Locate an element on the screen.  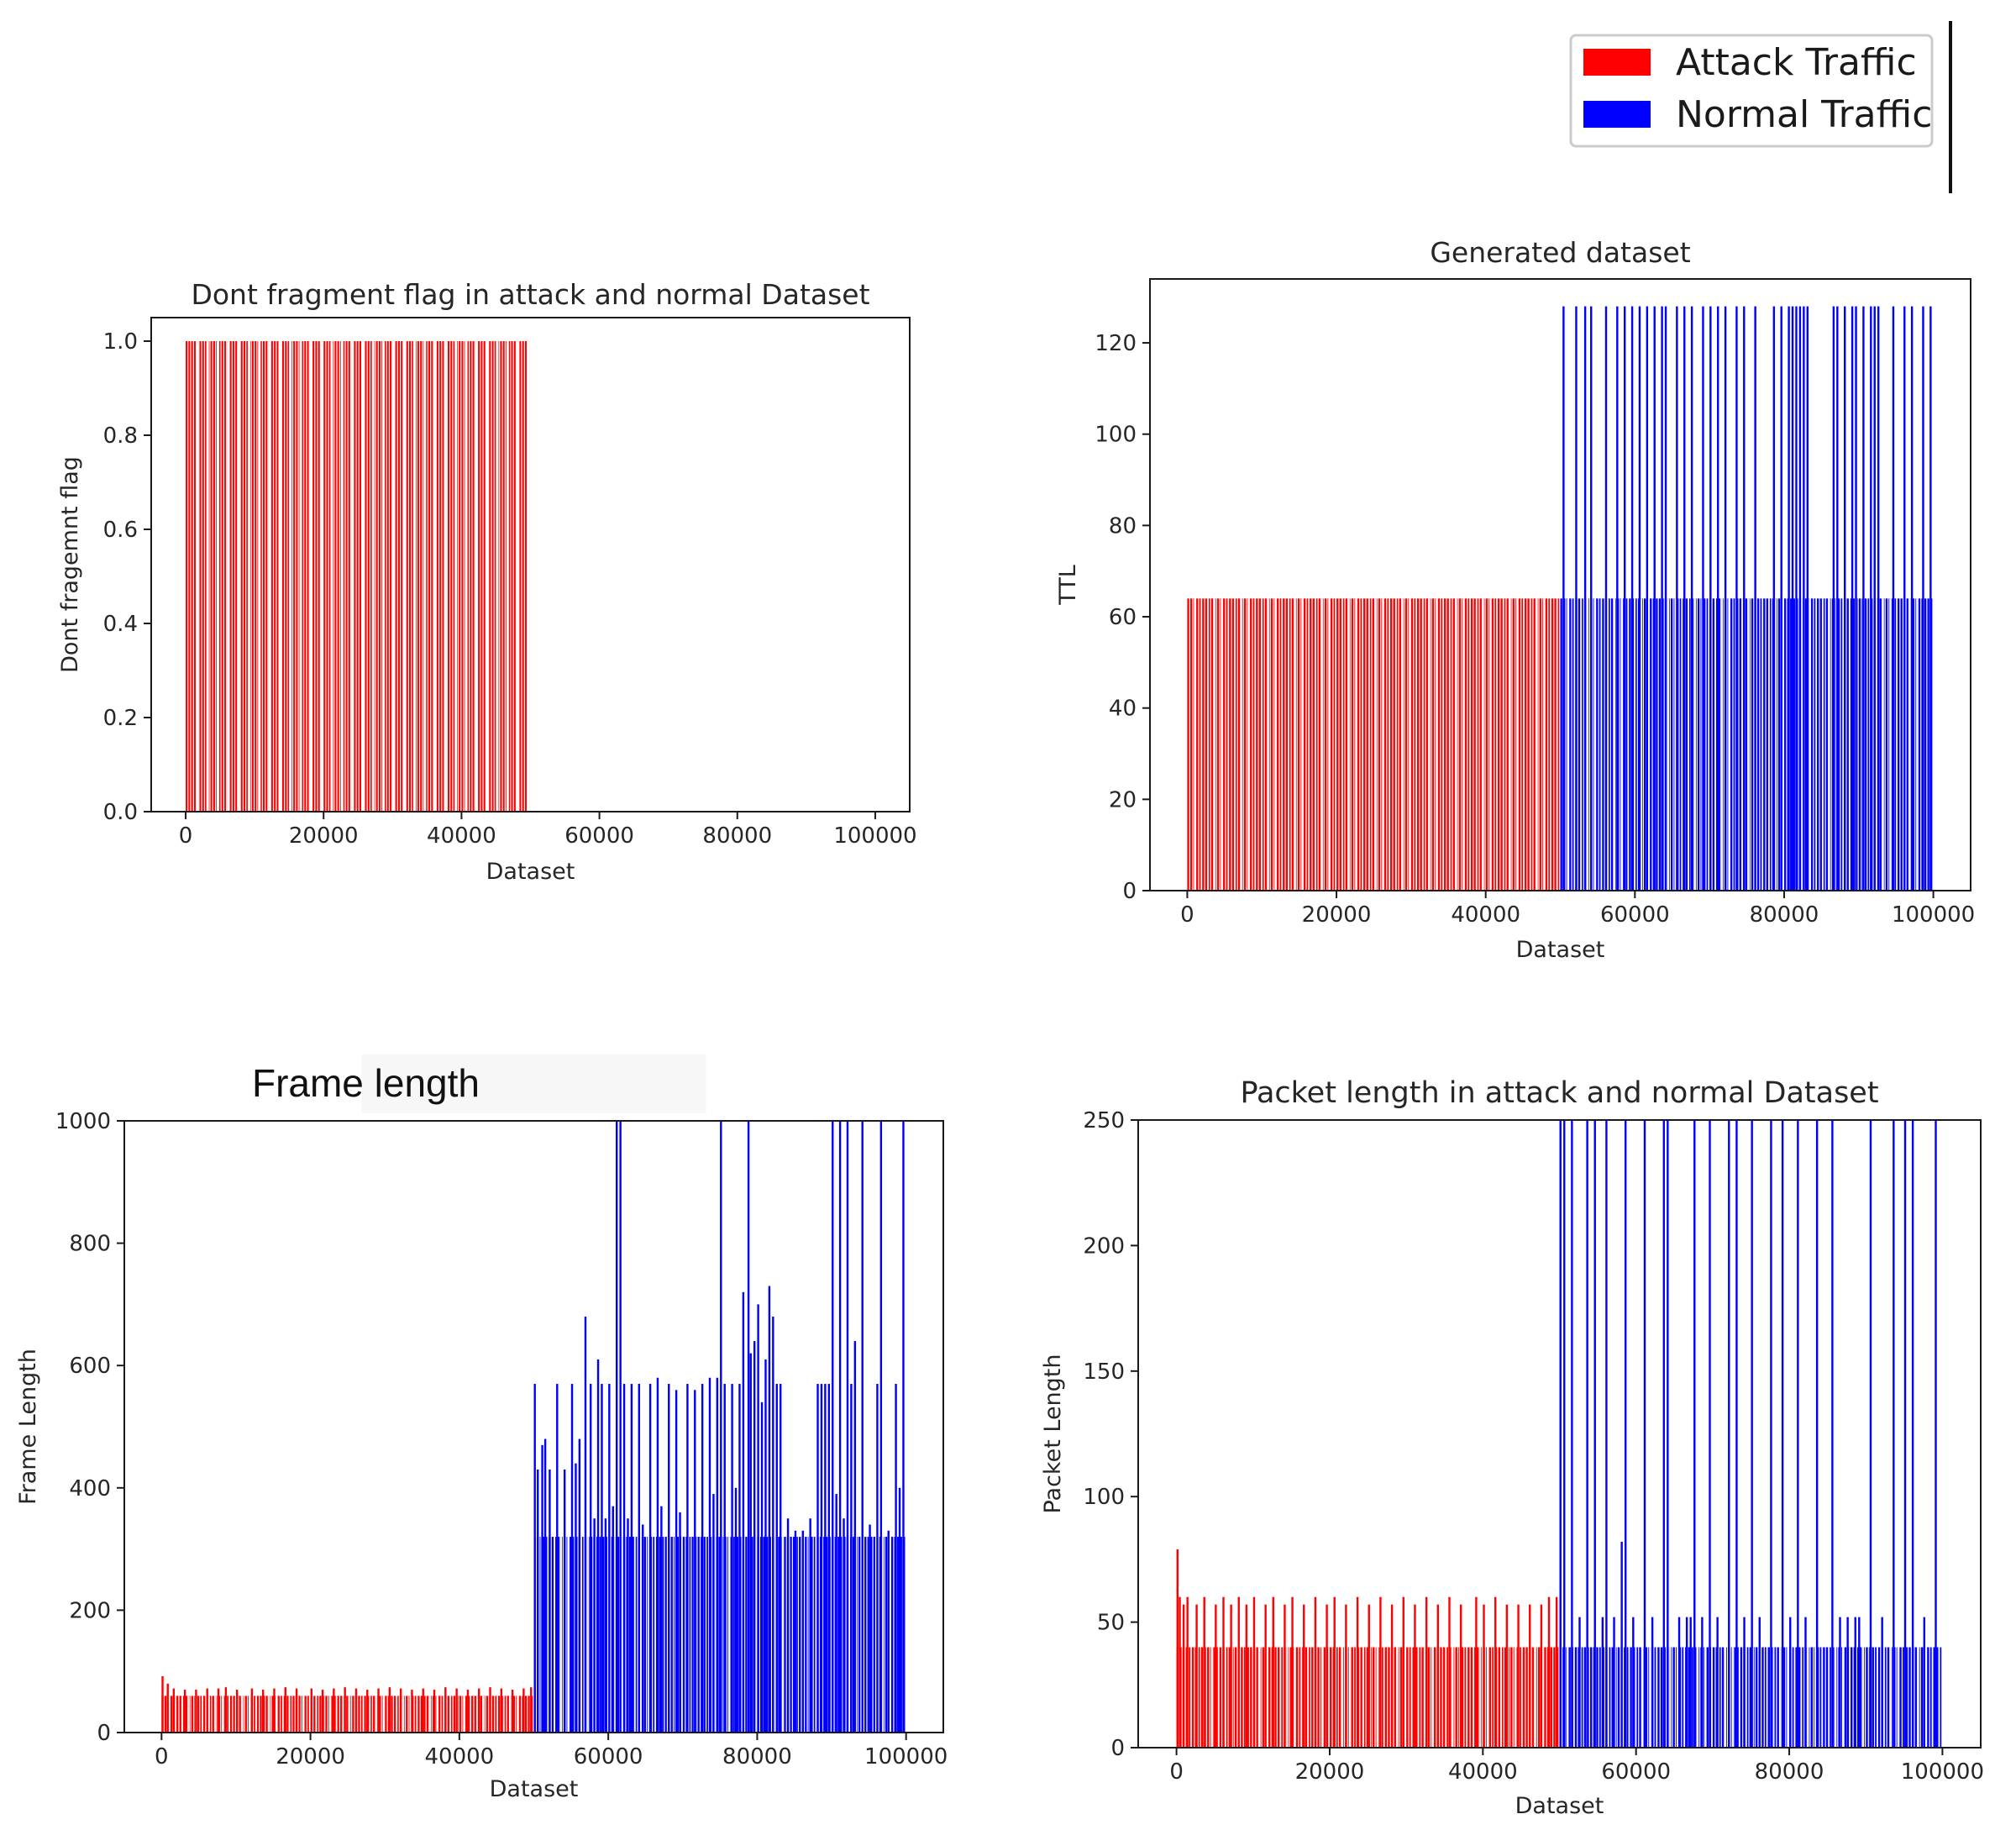
x-axis-label: Dataset is located at coordinates (1560, 950).